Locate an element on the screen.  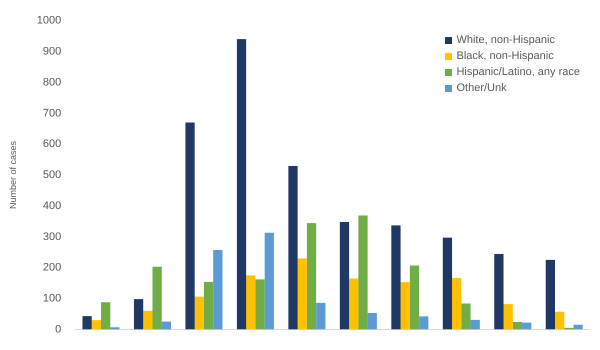
y-axis-title: Number of cases is located at coordinates (13, 175).